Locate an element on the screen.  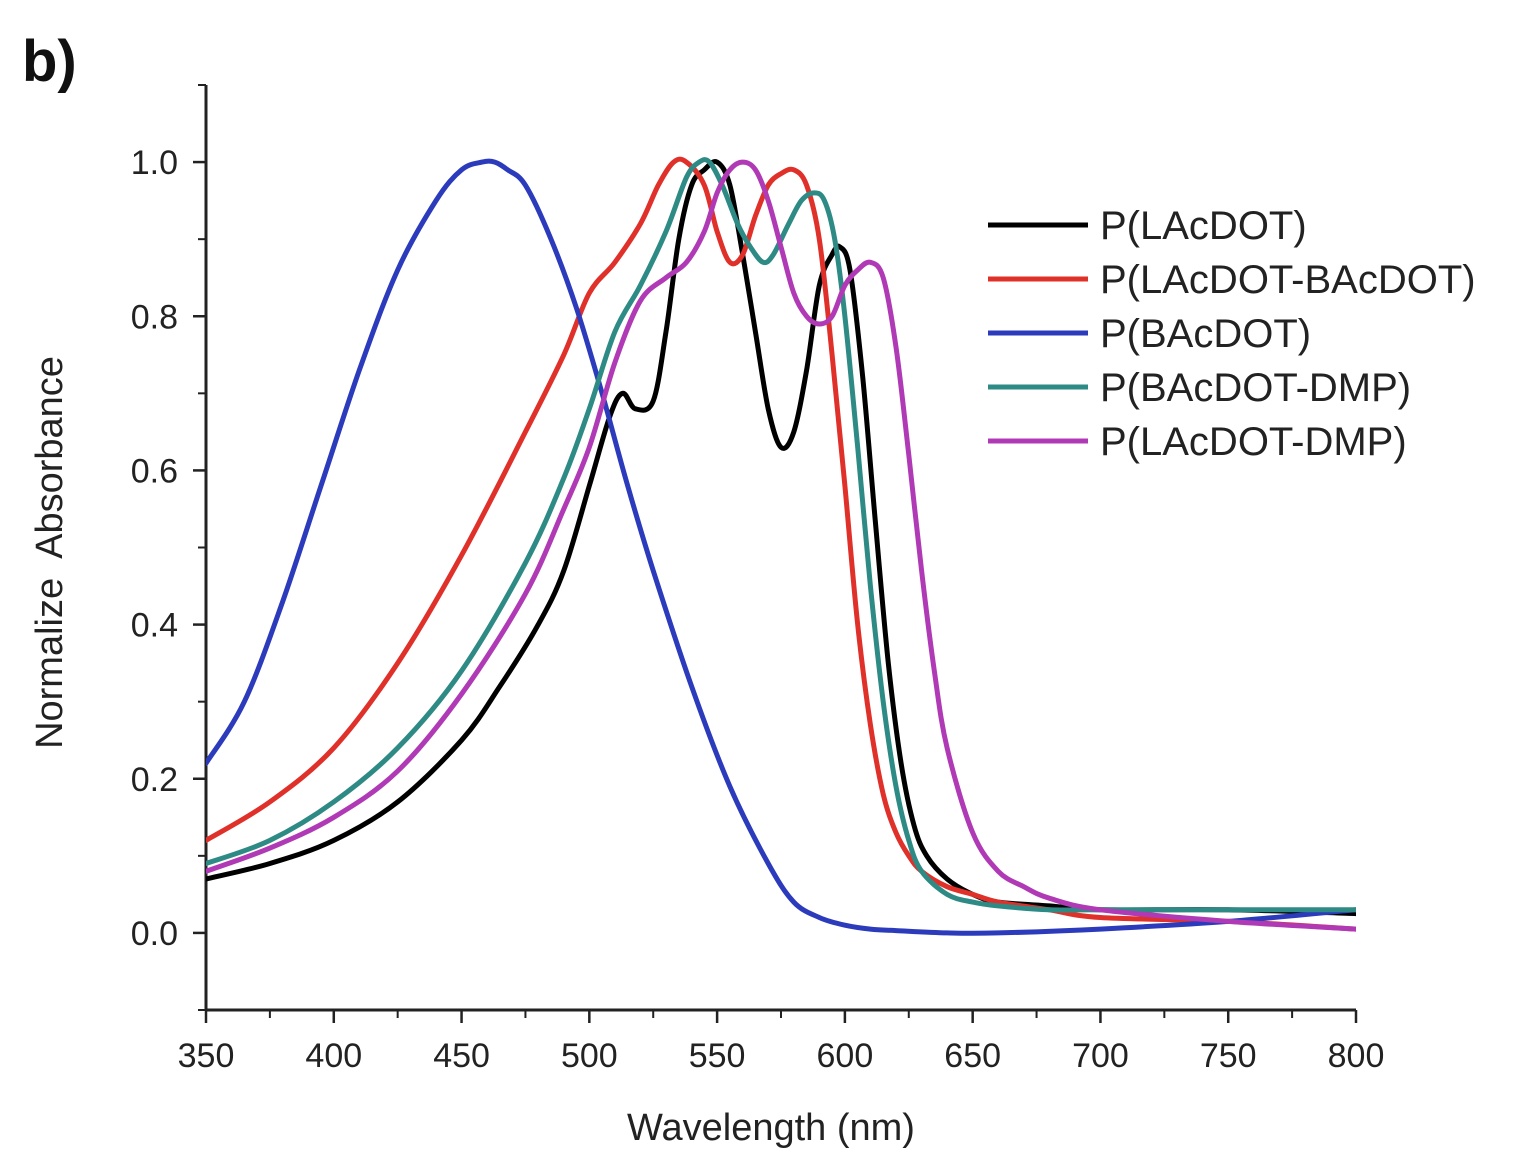
x-tick-label: 500 is located at coordinates (589, 1056).